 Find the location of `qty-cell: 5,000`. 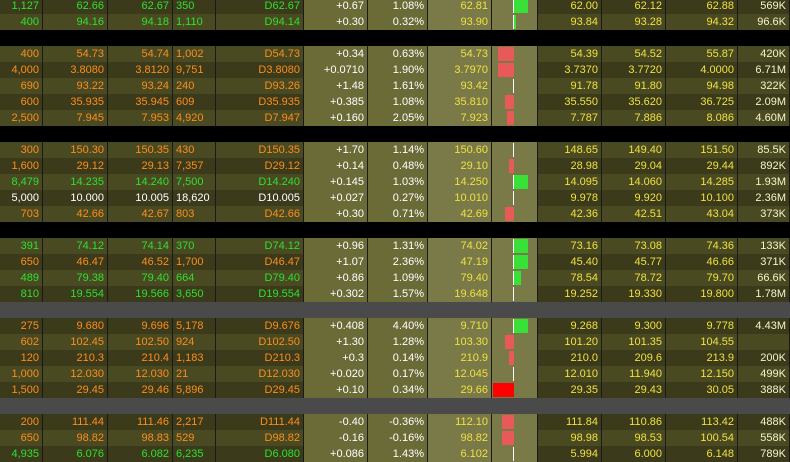

qty-cell: 5,000 is located at coordinates (21, 198).